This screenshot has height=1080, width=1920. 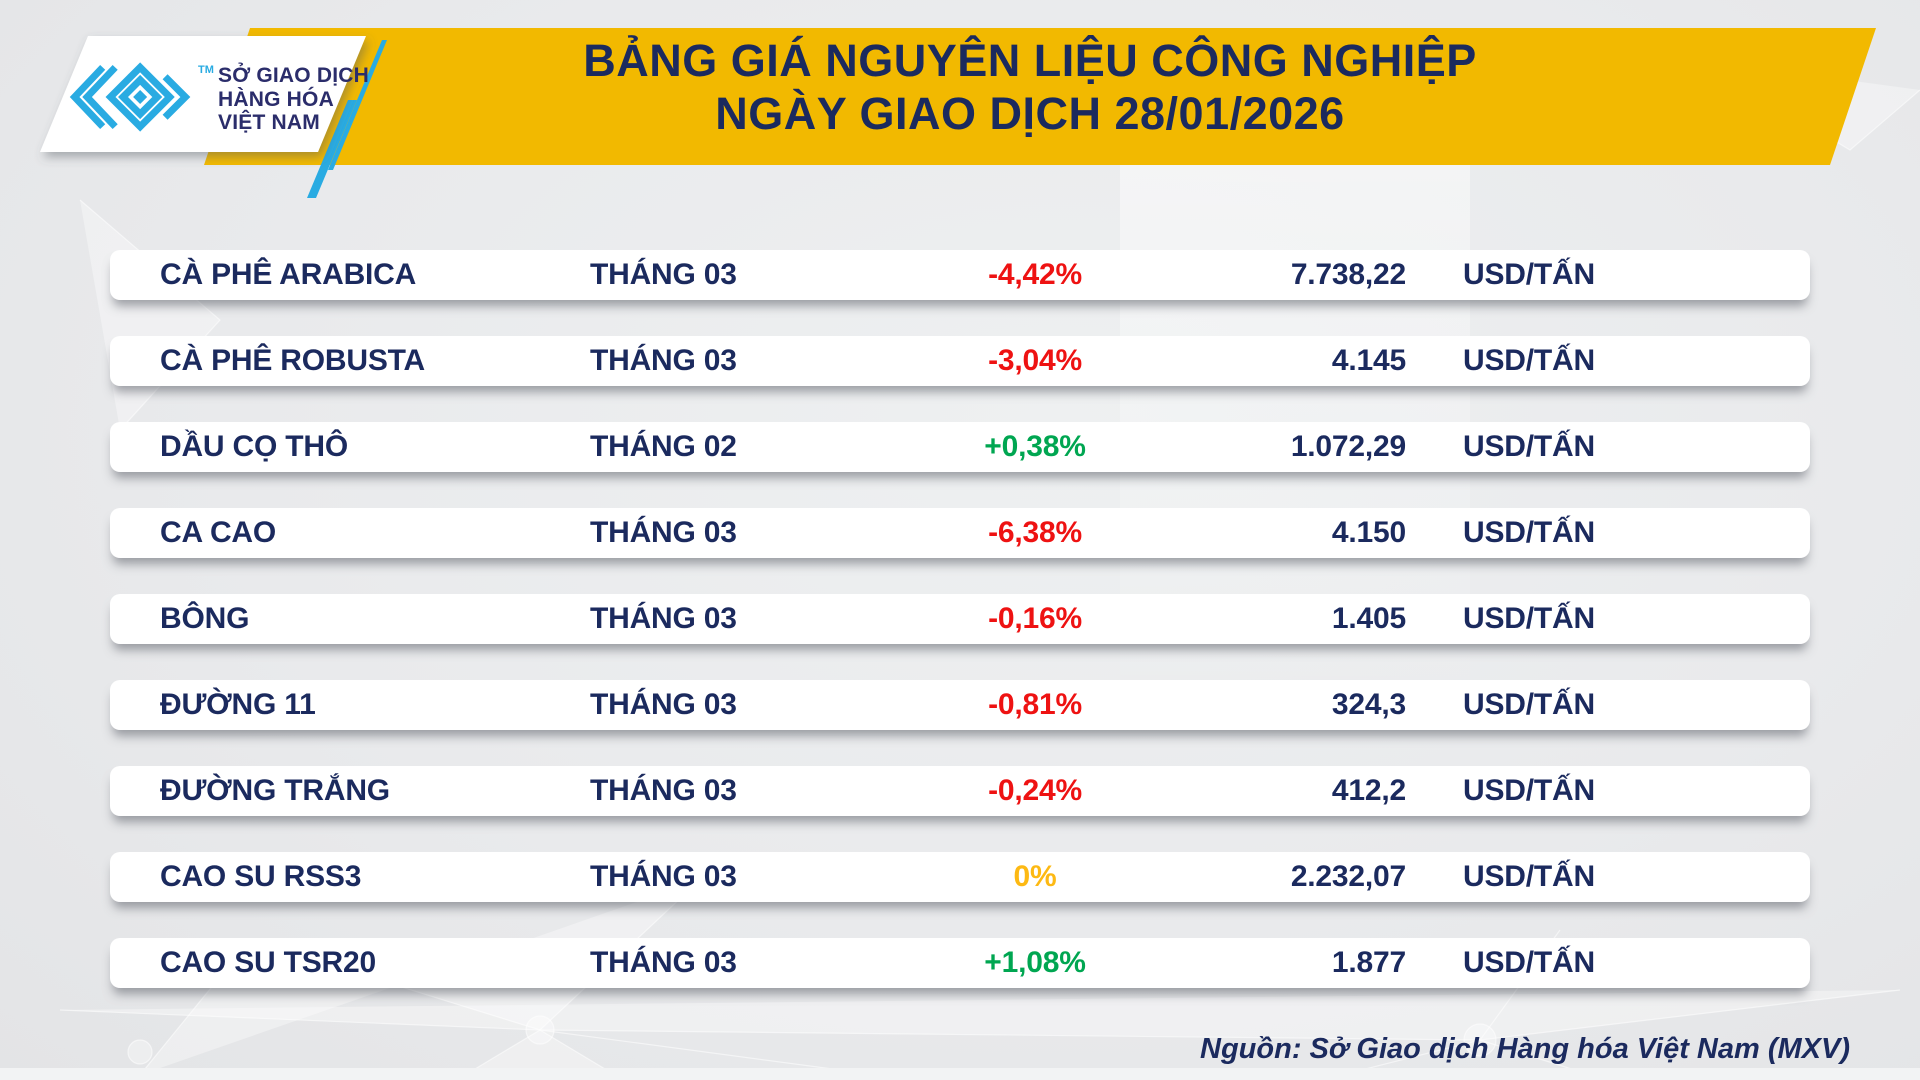 What do you see at coordinates (206, 70) in the screenshot?
I see `trademark-symbol: TM` at bounding box center [206, 70].